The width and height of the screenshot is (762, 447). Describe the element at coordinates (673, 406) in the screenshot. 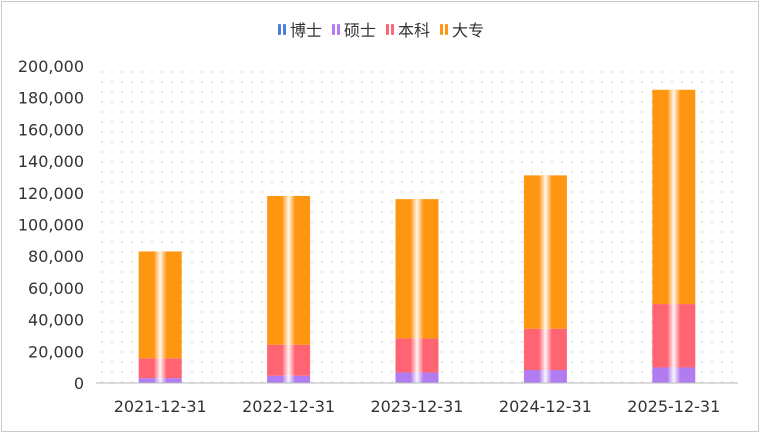

I see `x-tick-label: 2025-12-31` at that location.